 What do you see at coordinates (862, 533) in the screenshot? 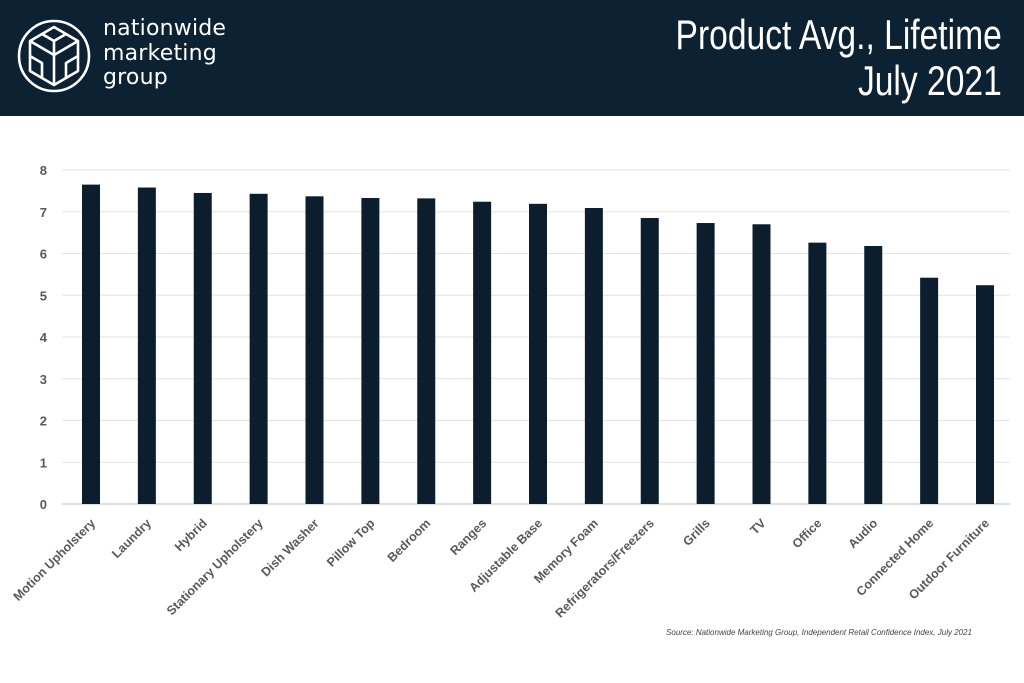
I see `x-tick-label: Audio` at bounding box center [862, 533].